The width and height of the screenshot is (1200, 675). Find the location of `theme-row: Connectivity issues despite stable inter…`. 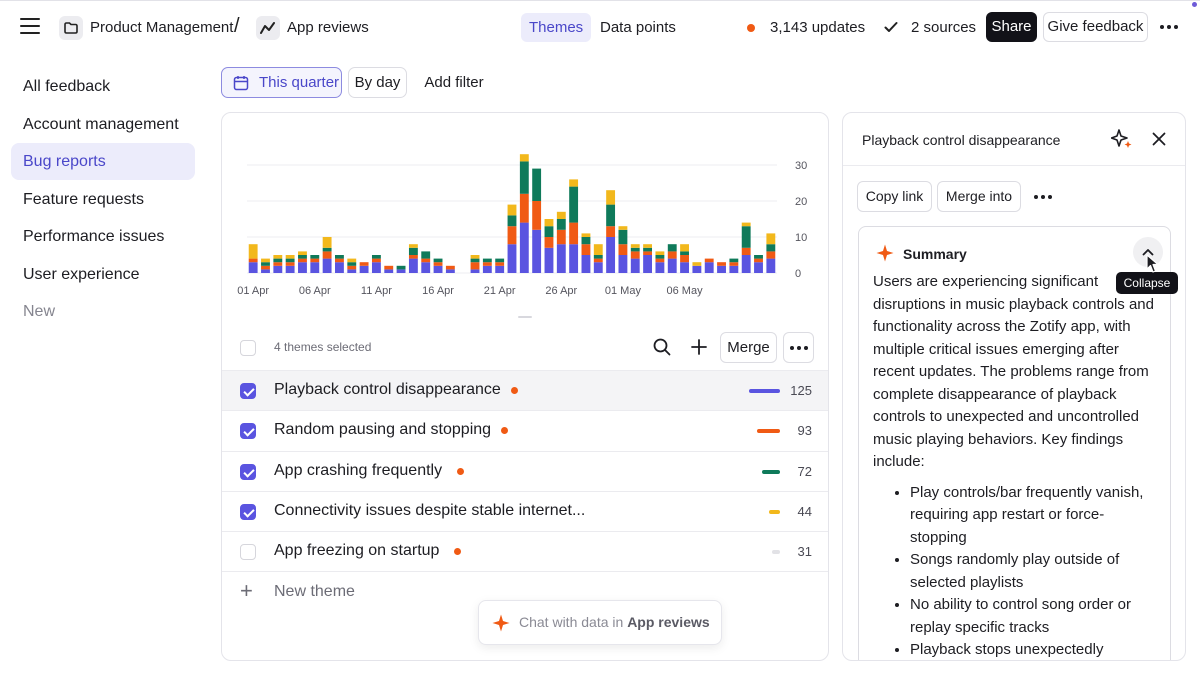

theme-row: Connectivity issues despite stable inter… is located at coordinates (525, 510).